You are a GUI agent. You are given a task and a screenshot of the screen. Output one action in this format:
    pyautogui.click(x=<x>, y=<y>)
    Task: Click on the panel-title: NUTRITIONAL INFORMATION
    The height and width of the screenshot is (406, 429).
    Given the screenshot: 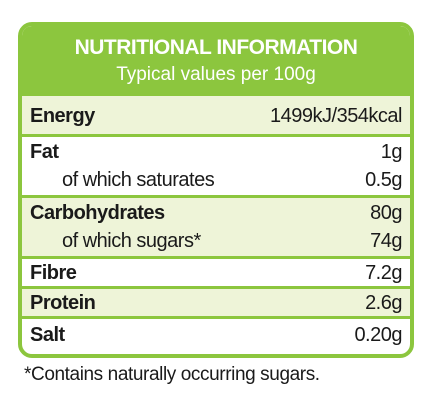 What is the action you would take?
    pyautogui.click(x=216, y=47)
    